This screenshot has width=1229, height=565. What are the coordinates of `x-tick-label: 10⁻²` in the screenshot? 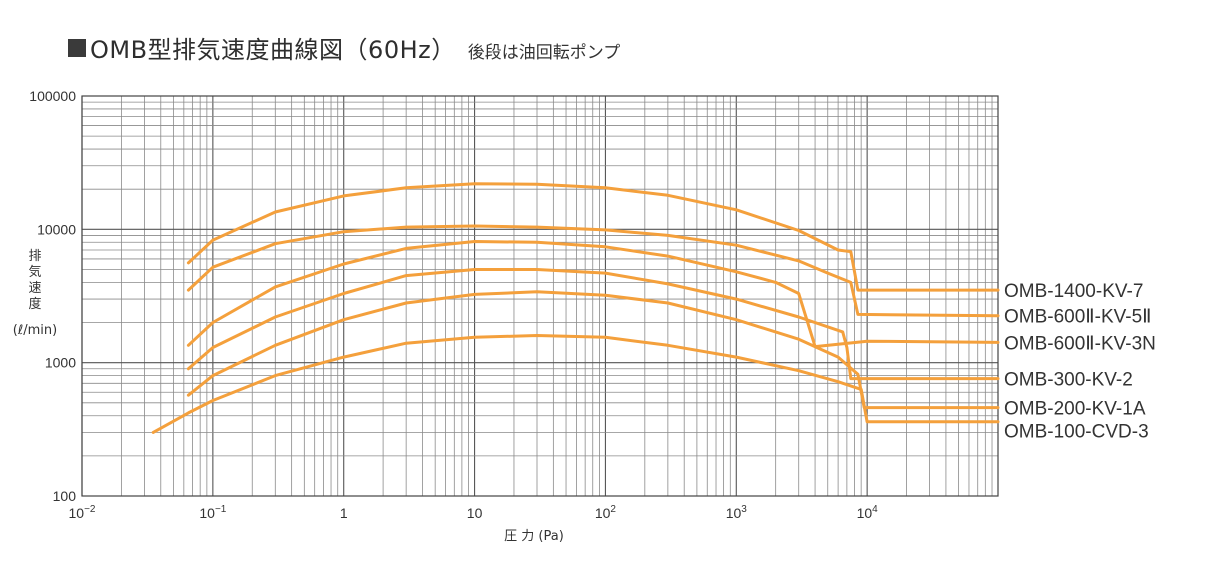 It's located at (82, 512).